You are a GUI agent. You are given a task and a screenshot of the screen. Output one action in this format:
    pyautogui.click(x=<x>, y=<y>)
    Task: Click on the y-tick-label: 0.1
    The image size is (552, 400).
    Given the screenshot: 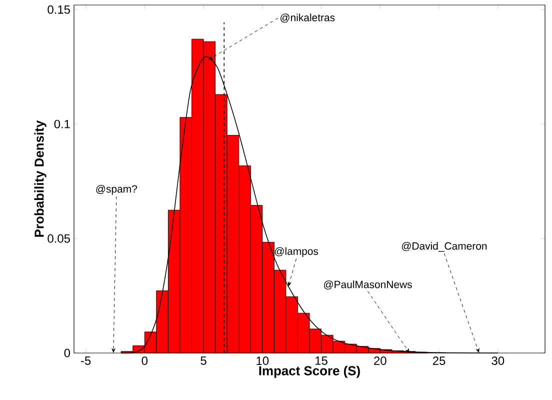 What is the action you would take?
    pyautogui.click(x=62, y=124)
    